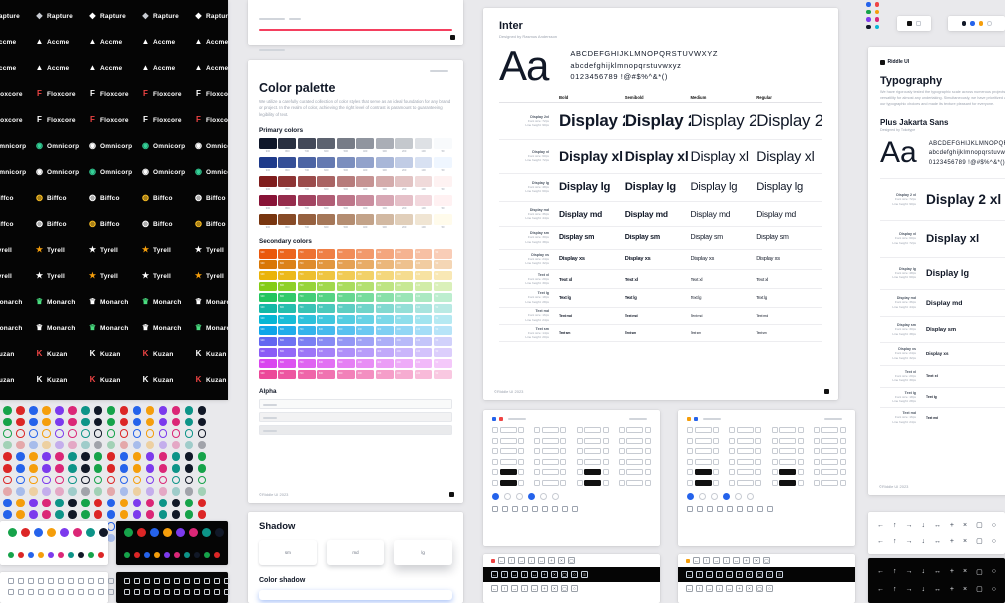 This screenshot has width=1005, height=603. Describe the element at coordinates (54, 42) in the screenshot. I see `logo-lockup: ▲Accme` at that location.